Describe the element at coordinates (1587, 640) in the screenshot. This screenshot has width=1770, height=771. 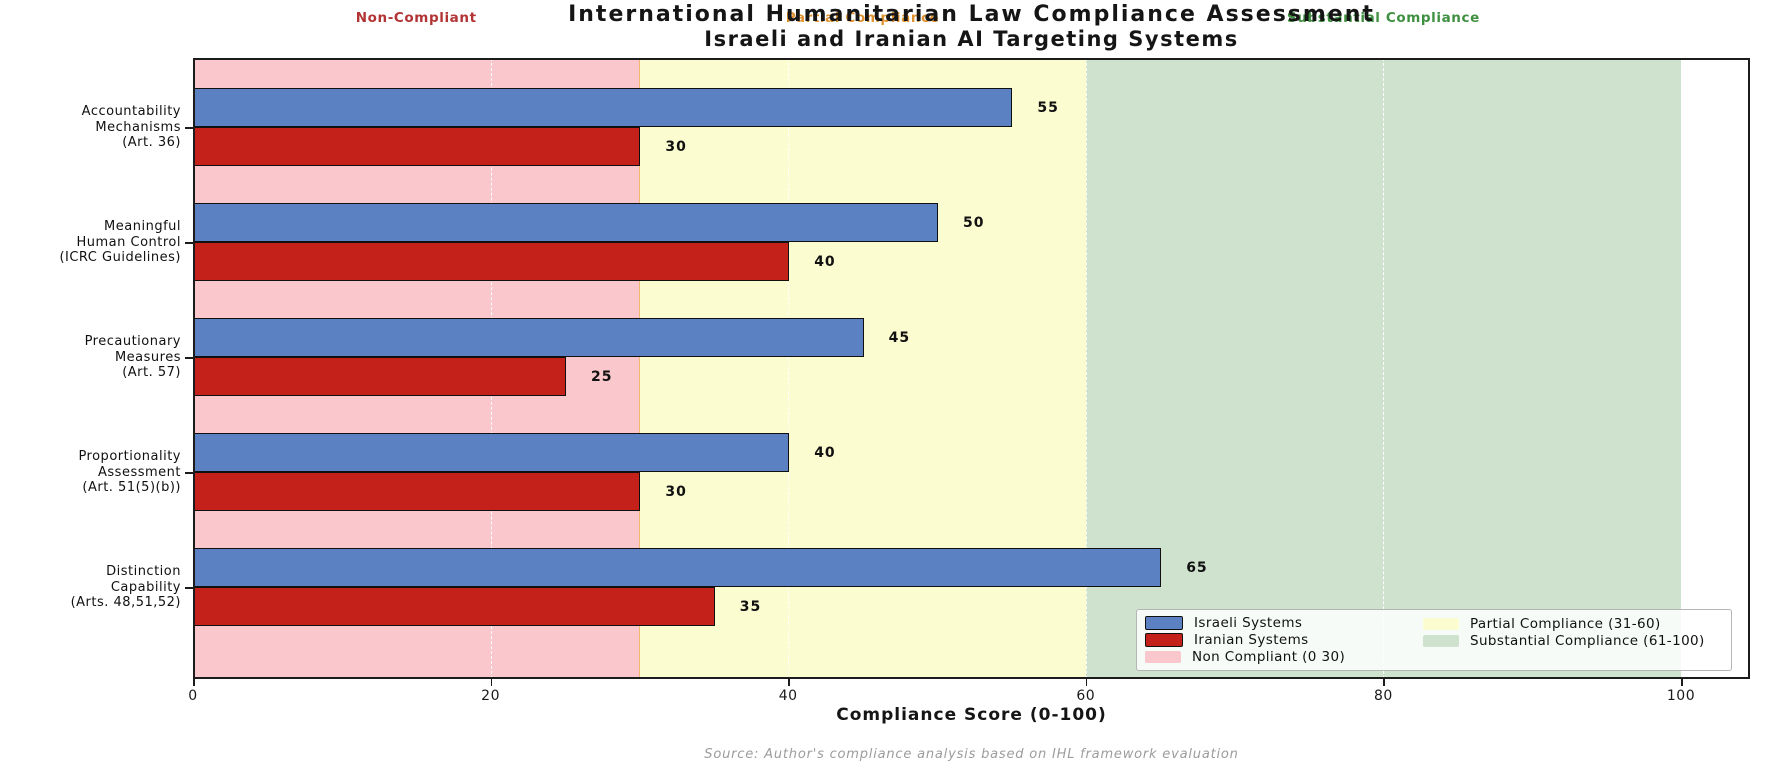
I see `legend-label: Substantial Compliance (61-100)` at that location.